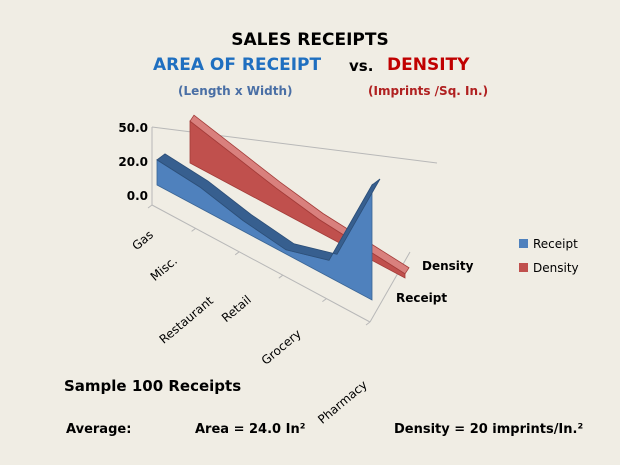  What do you see at coordinates (281, 347) in the screenshot?
I see `category-label: Grocery` at bounding box center [281, 347].